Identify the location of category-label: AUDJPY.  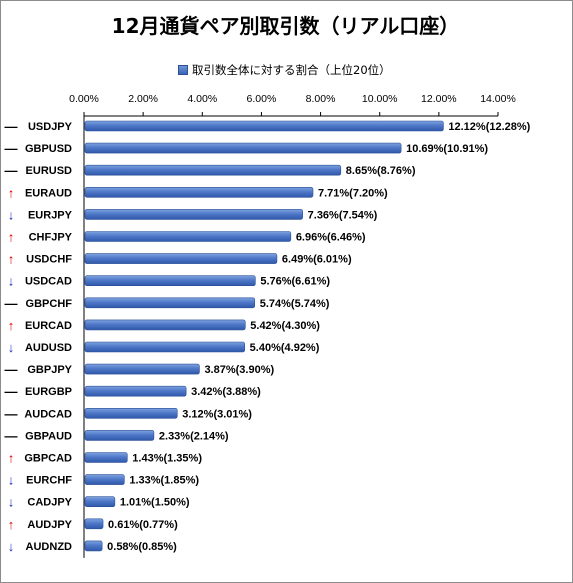
(49, 525).